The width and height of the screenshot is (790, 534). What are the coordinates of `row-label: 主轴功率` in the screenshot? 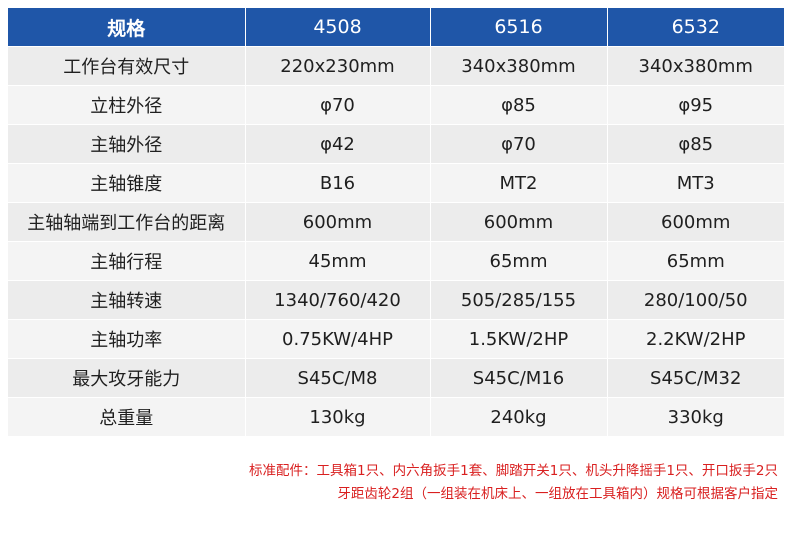 It's located at (127, 339).